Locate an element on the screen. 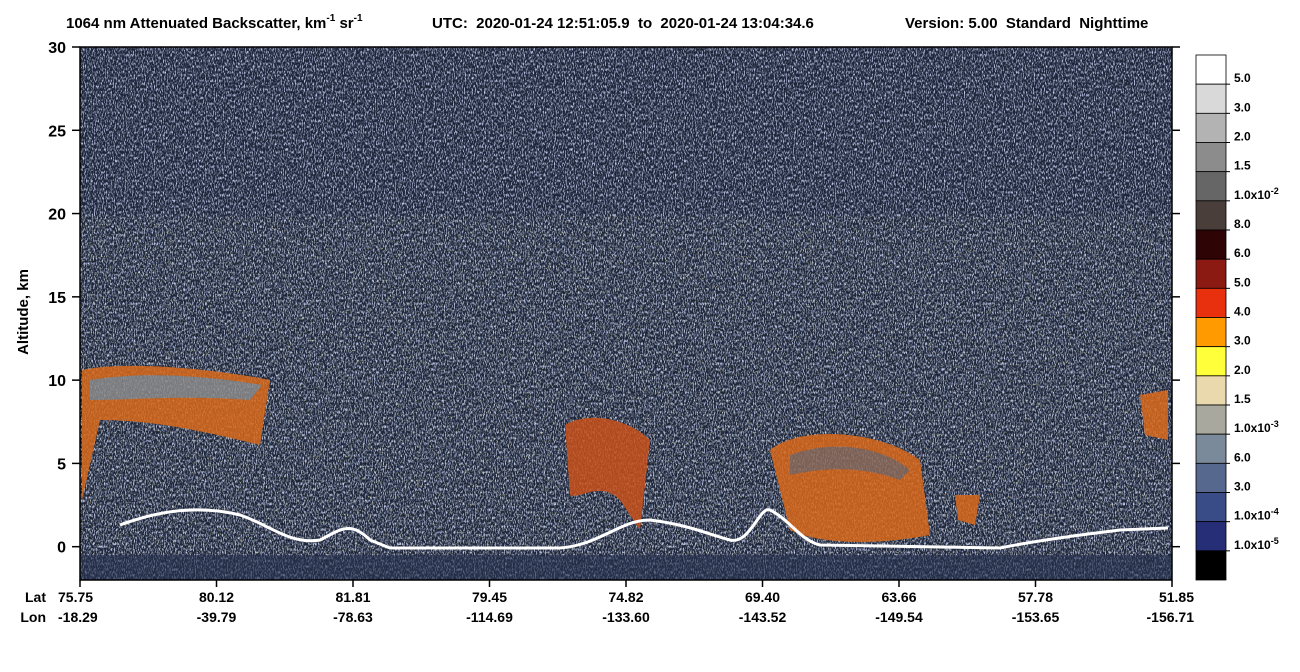 This screenshot has width=1300, height=672. lat-tick-label: 57.78 is located at coordinates (1035, 597).